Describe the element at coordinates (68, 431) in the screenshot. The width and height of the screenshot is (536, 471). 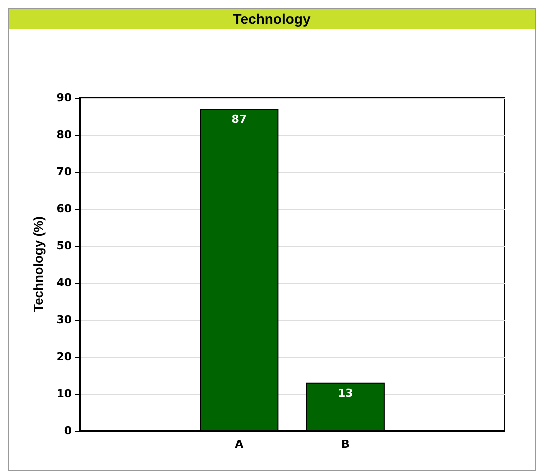
I see `y-tick-label: 0` at that location.